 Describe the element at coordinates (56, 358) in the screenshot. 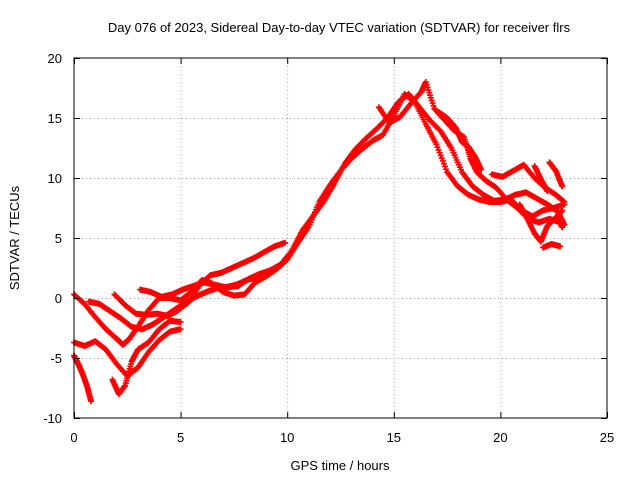

I see `y-tick-label: -5` at that location.